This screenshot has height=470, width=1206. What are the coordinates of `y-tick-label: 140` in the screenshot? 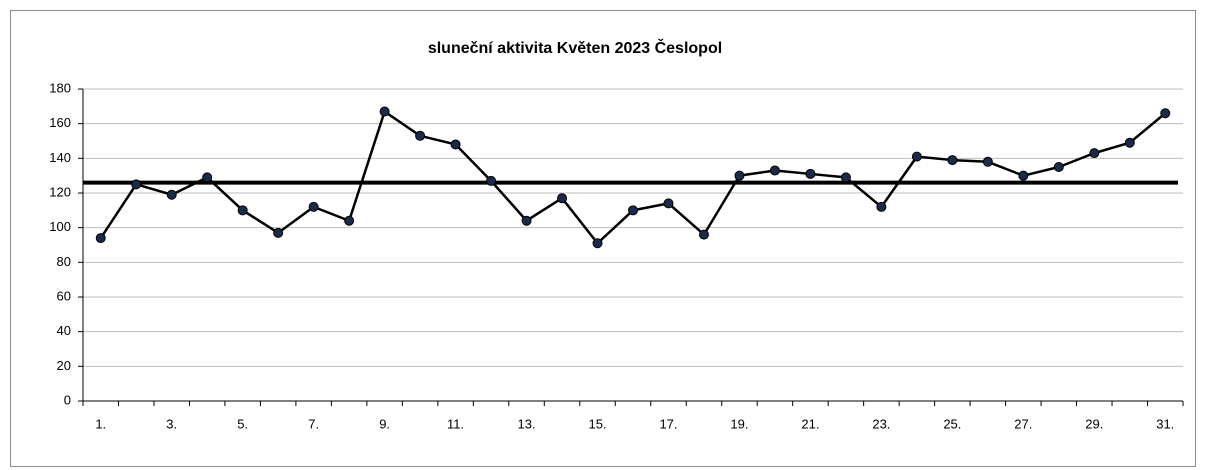 It's located at (60, 157).